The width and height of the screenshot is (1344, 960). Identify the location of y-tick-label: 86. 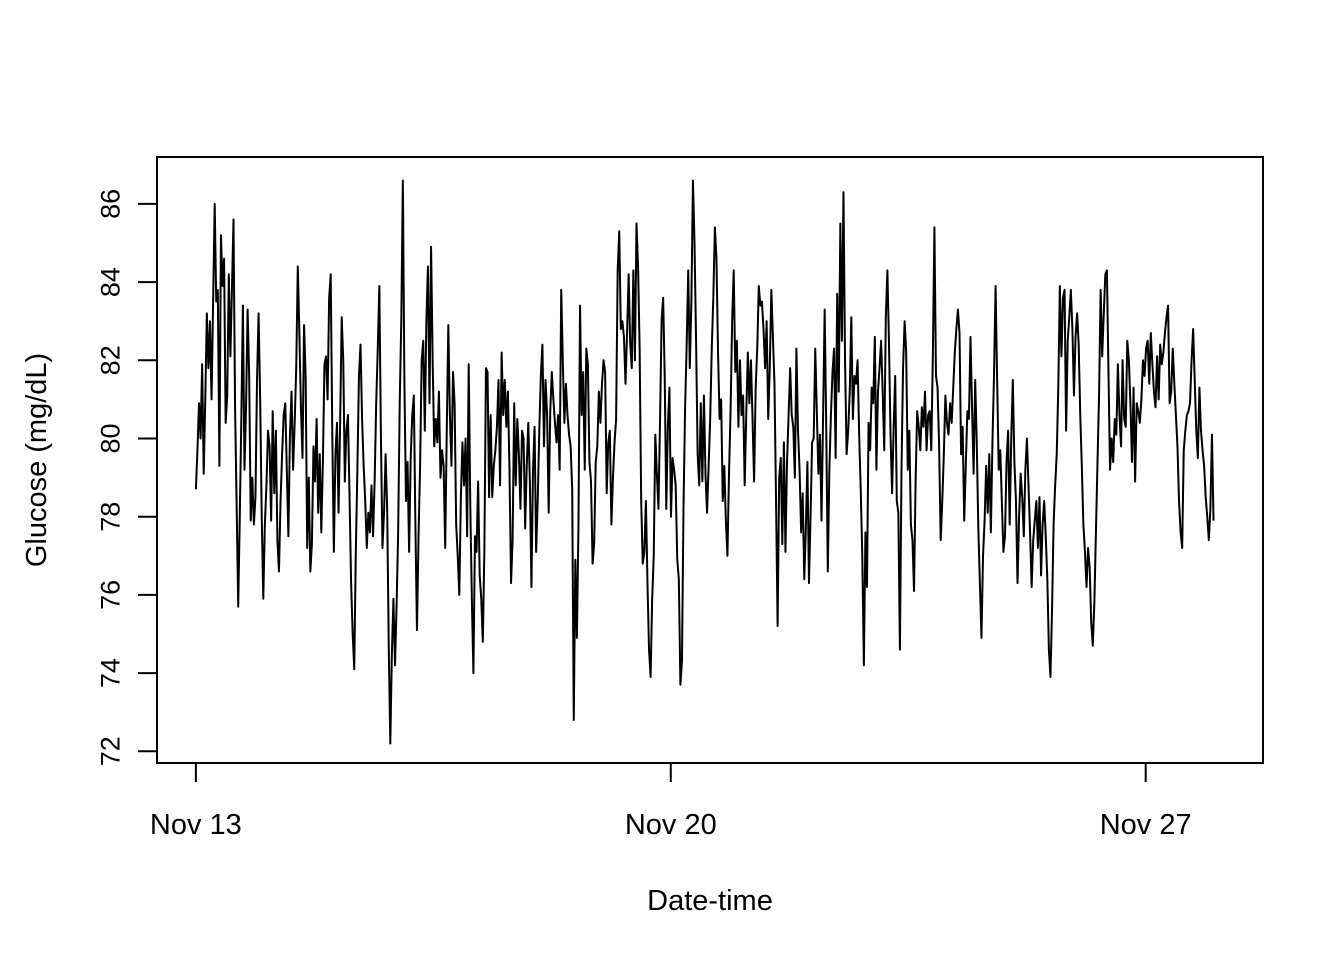
(110, 204).